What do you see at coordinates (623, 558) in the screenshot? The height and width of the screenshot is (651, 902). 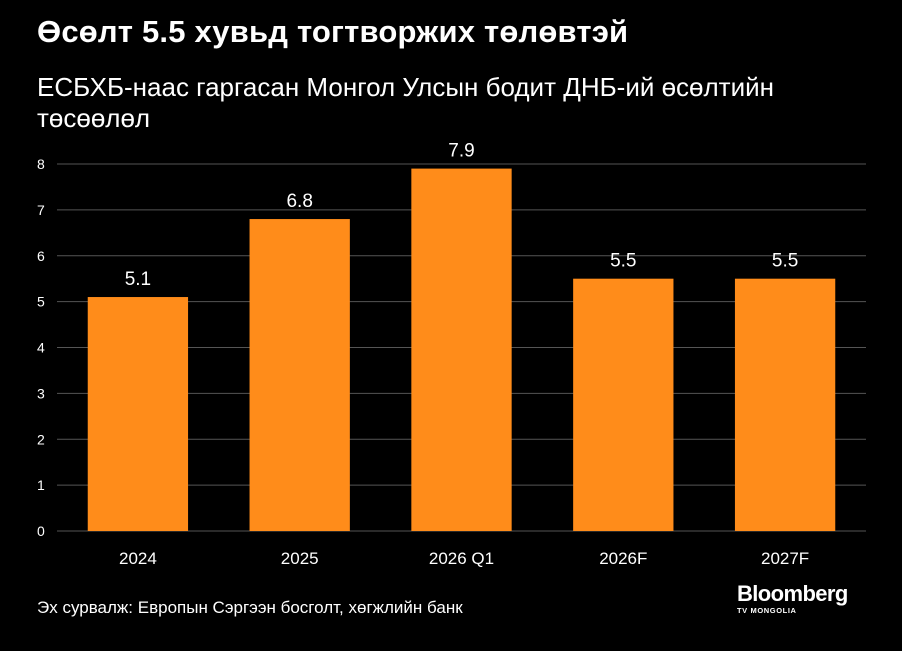 I see `x-tick-label: 2026F` at bounding box center [623, 558].